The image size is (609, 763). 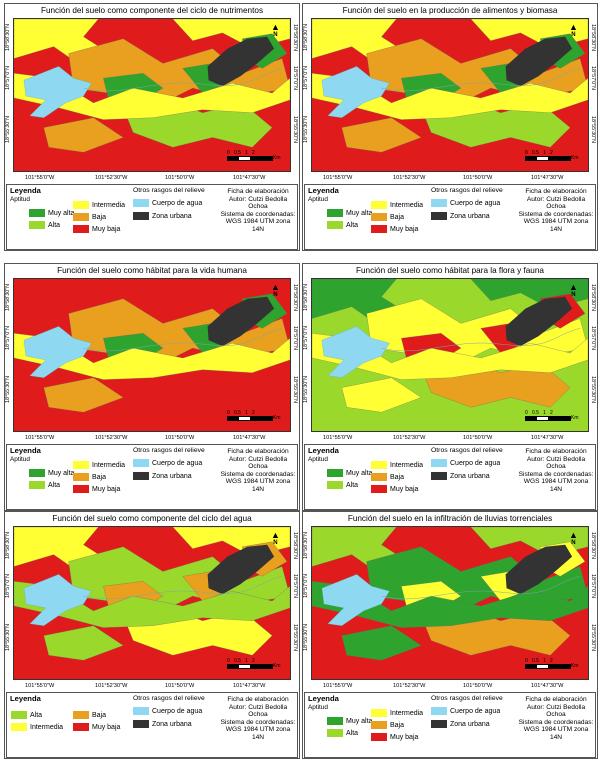 I want to click on map-zone-muy-alta, so click(x=450, y=604).